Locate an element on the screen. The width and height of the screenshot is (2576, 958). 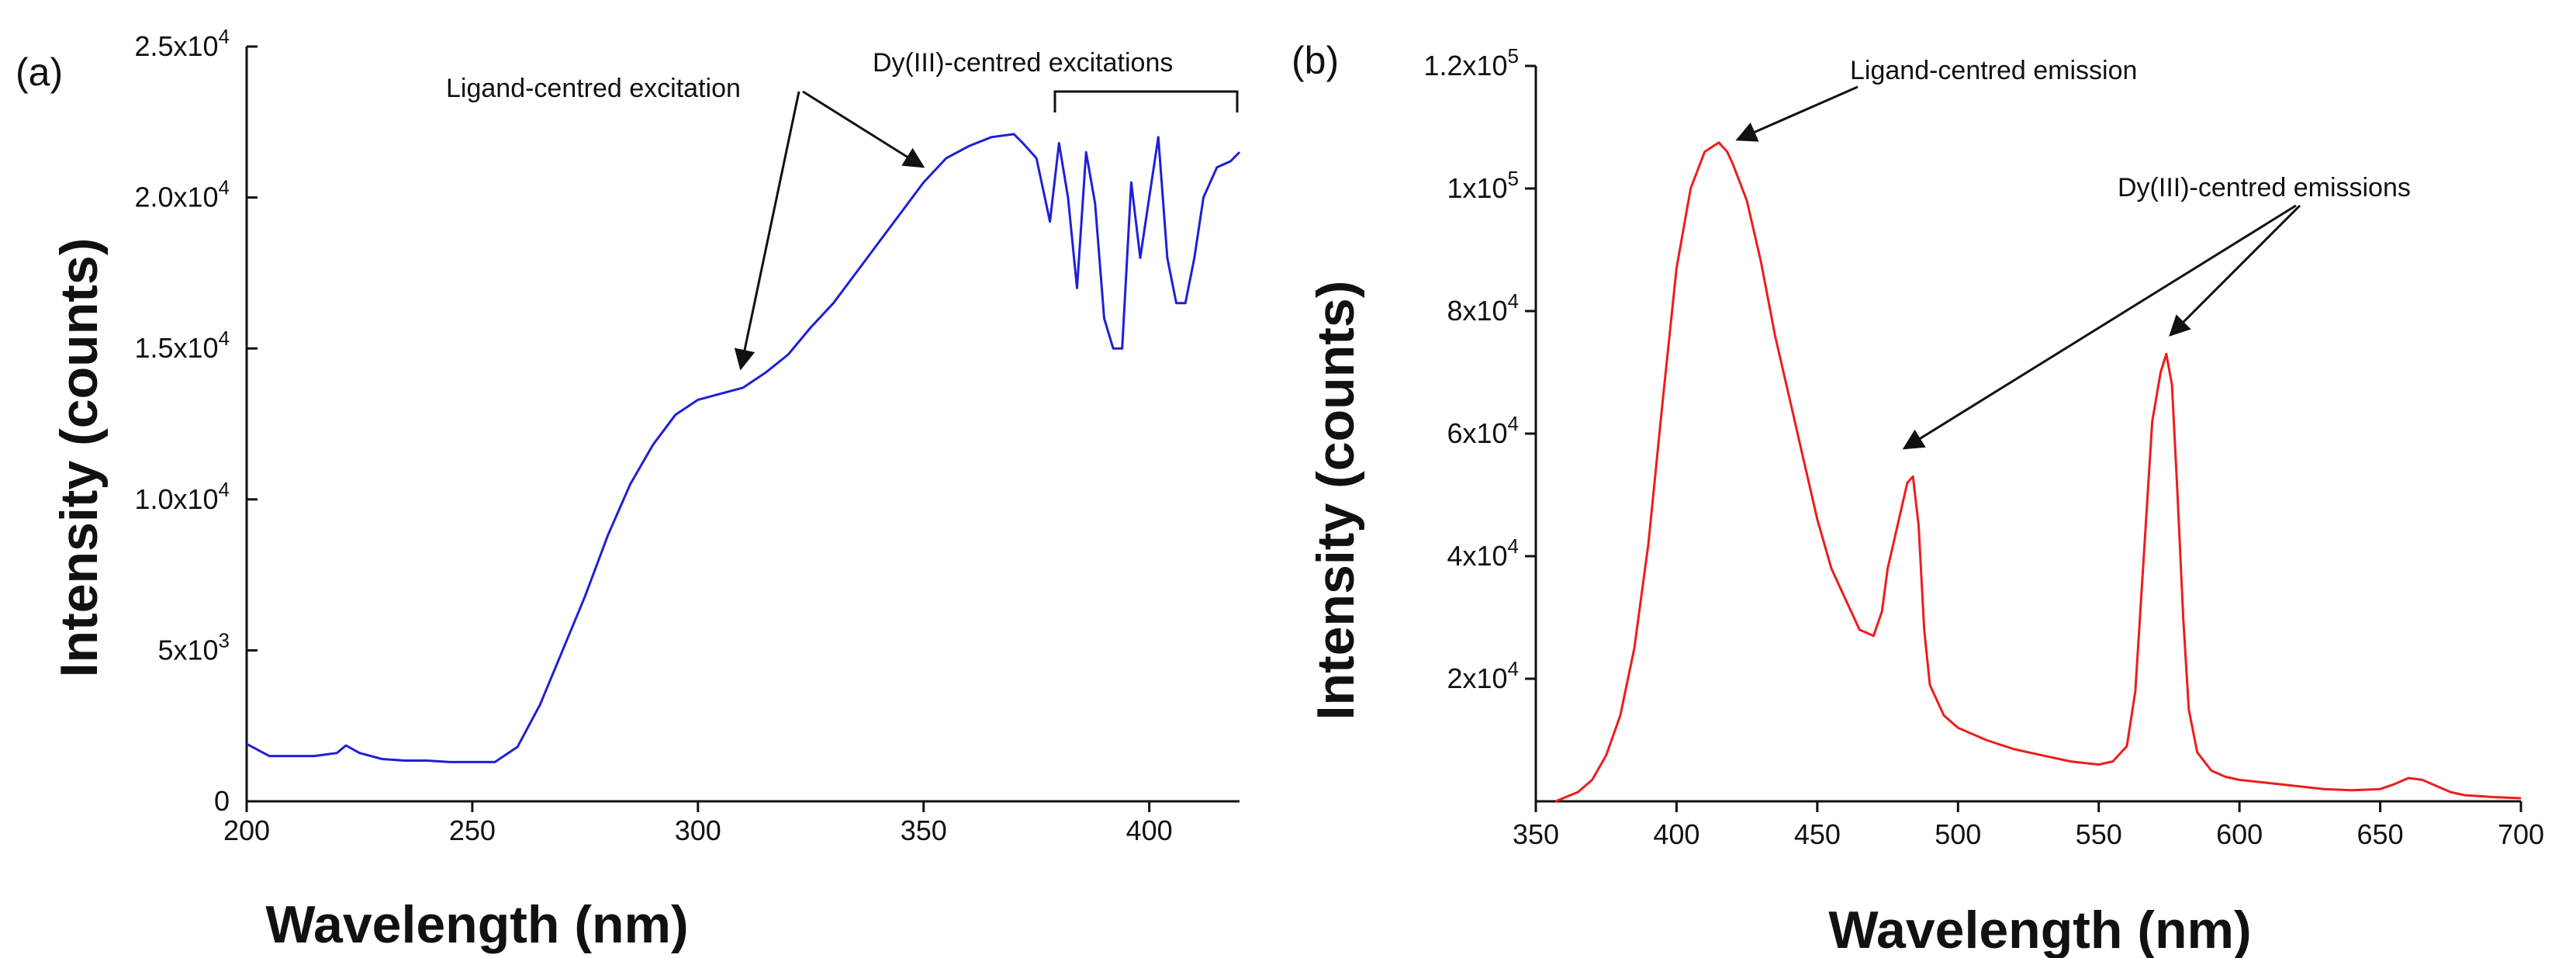
x-tick-label: 650 is located at coordinates (2380, 834).